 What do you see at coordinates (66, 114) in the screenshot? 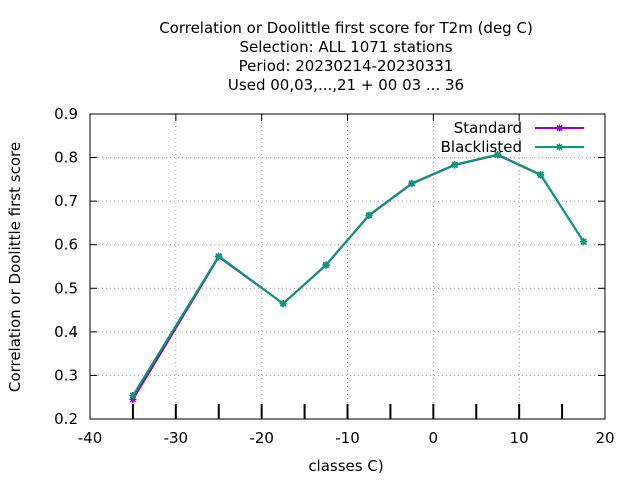
I see `y-tick-label: 0.9` at bounding box center [66, 114].